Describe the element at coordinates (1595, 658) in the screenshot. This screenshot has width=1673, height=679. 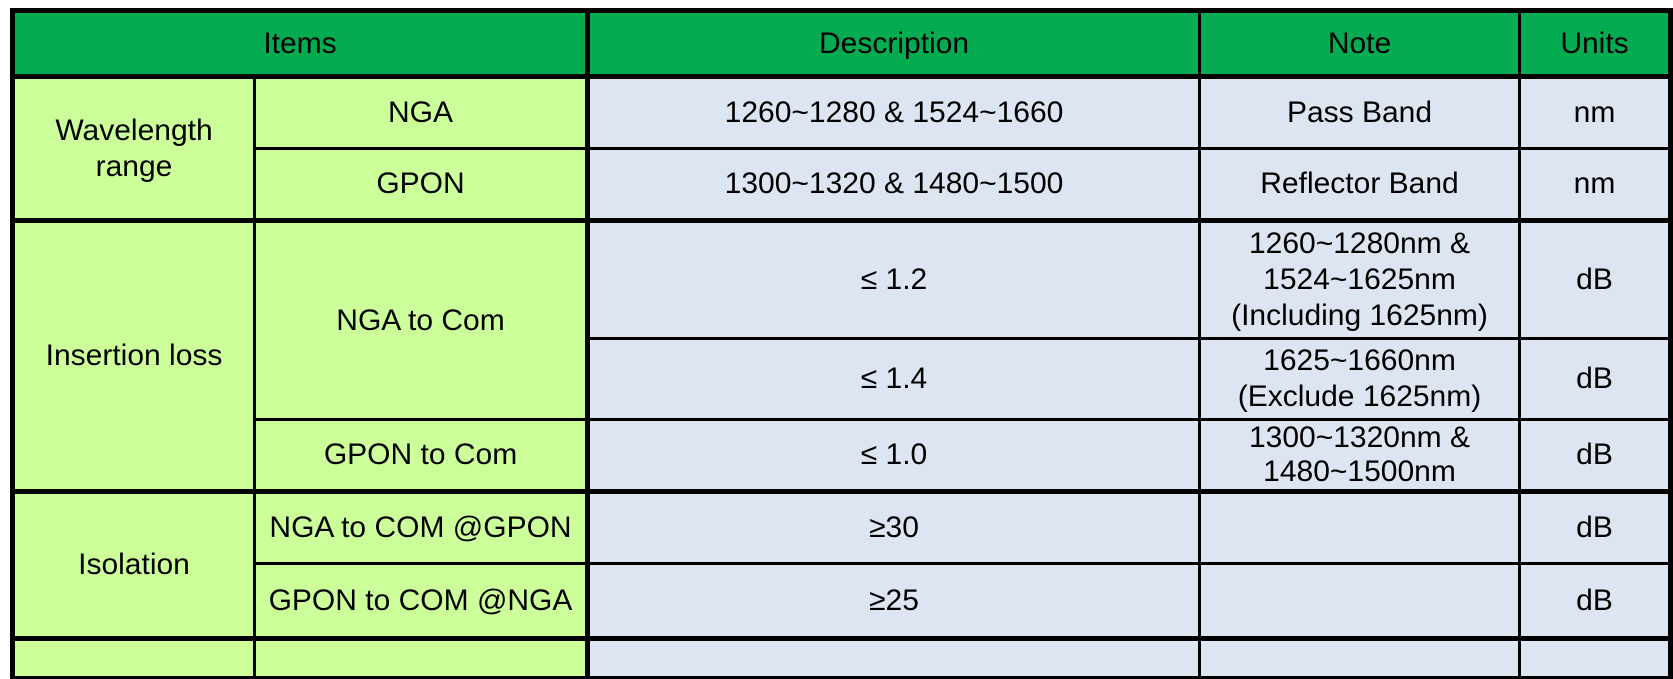
I see `cell-partial-units` at that location.